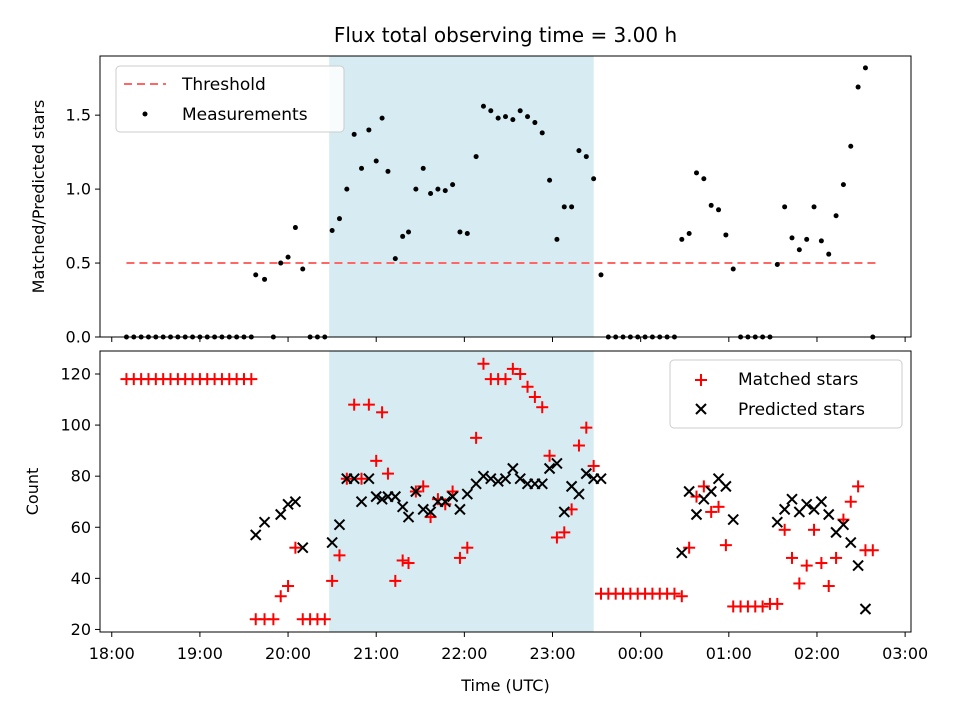  Describe the element at coordinates (376, 653) in the screenshot. I see `x-tick-label: 21:00` at that location.